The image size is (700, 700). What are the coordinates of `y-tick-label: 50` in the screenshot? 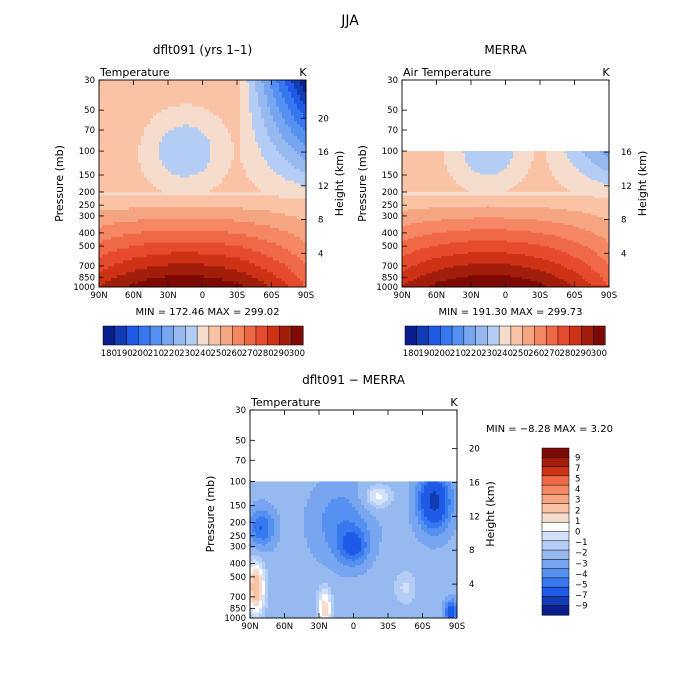 It's located at (240, 441).